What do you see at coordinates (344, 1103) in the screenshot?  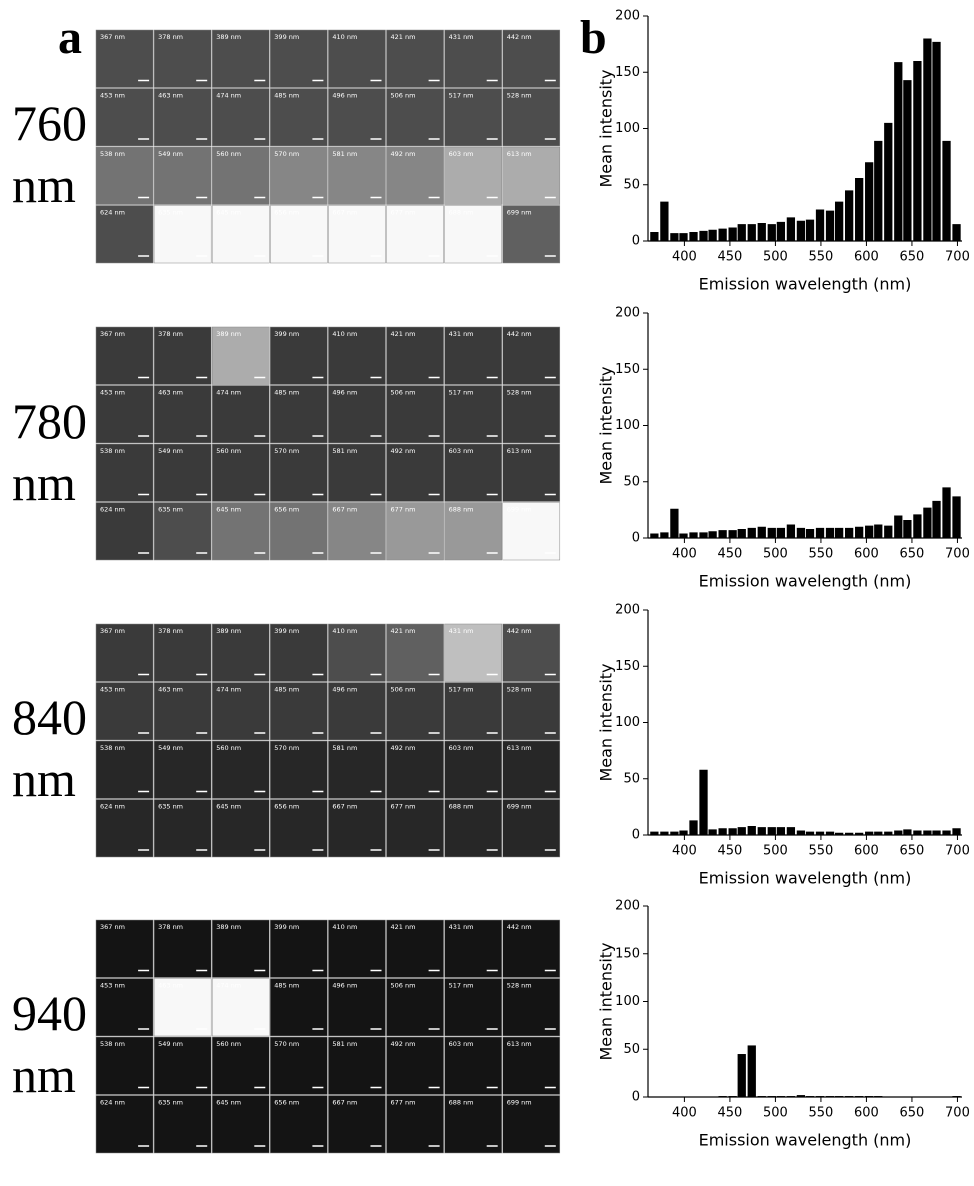 I see `tile-label: 667 nm` at bounding box center [344, 1103].